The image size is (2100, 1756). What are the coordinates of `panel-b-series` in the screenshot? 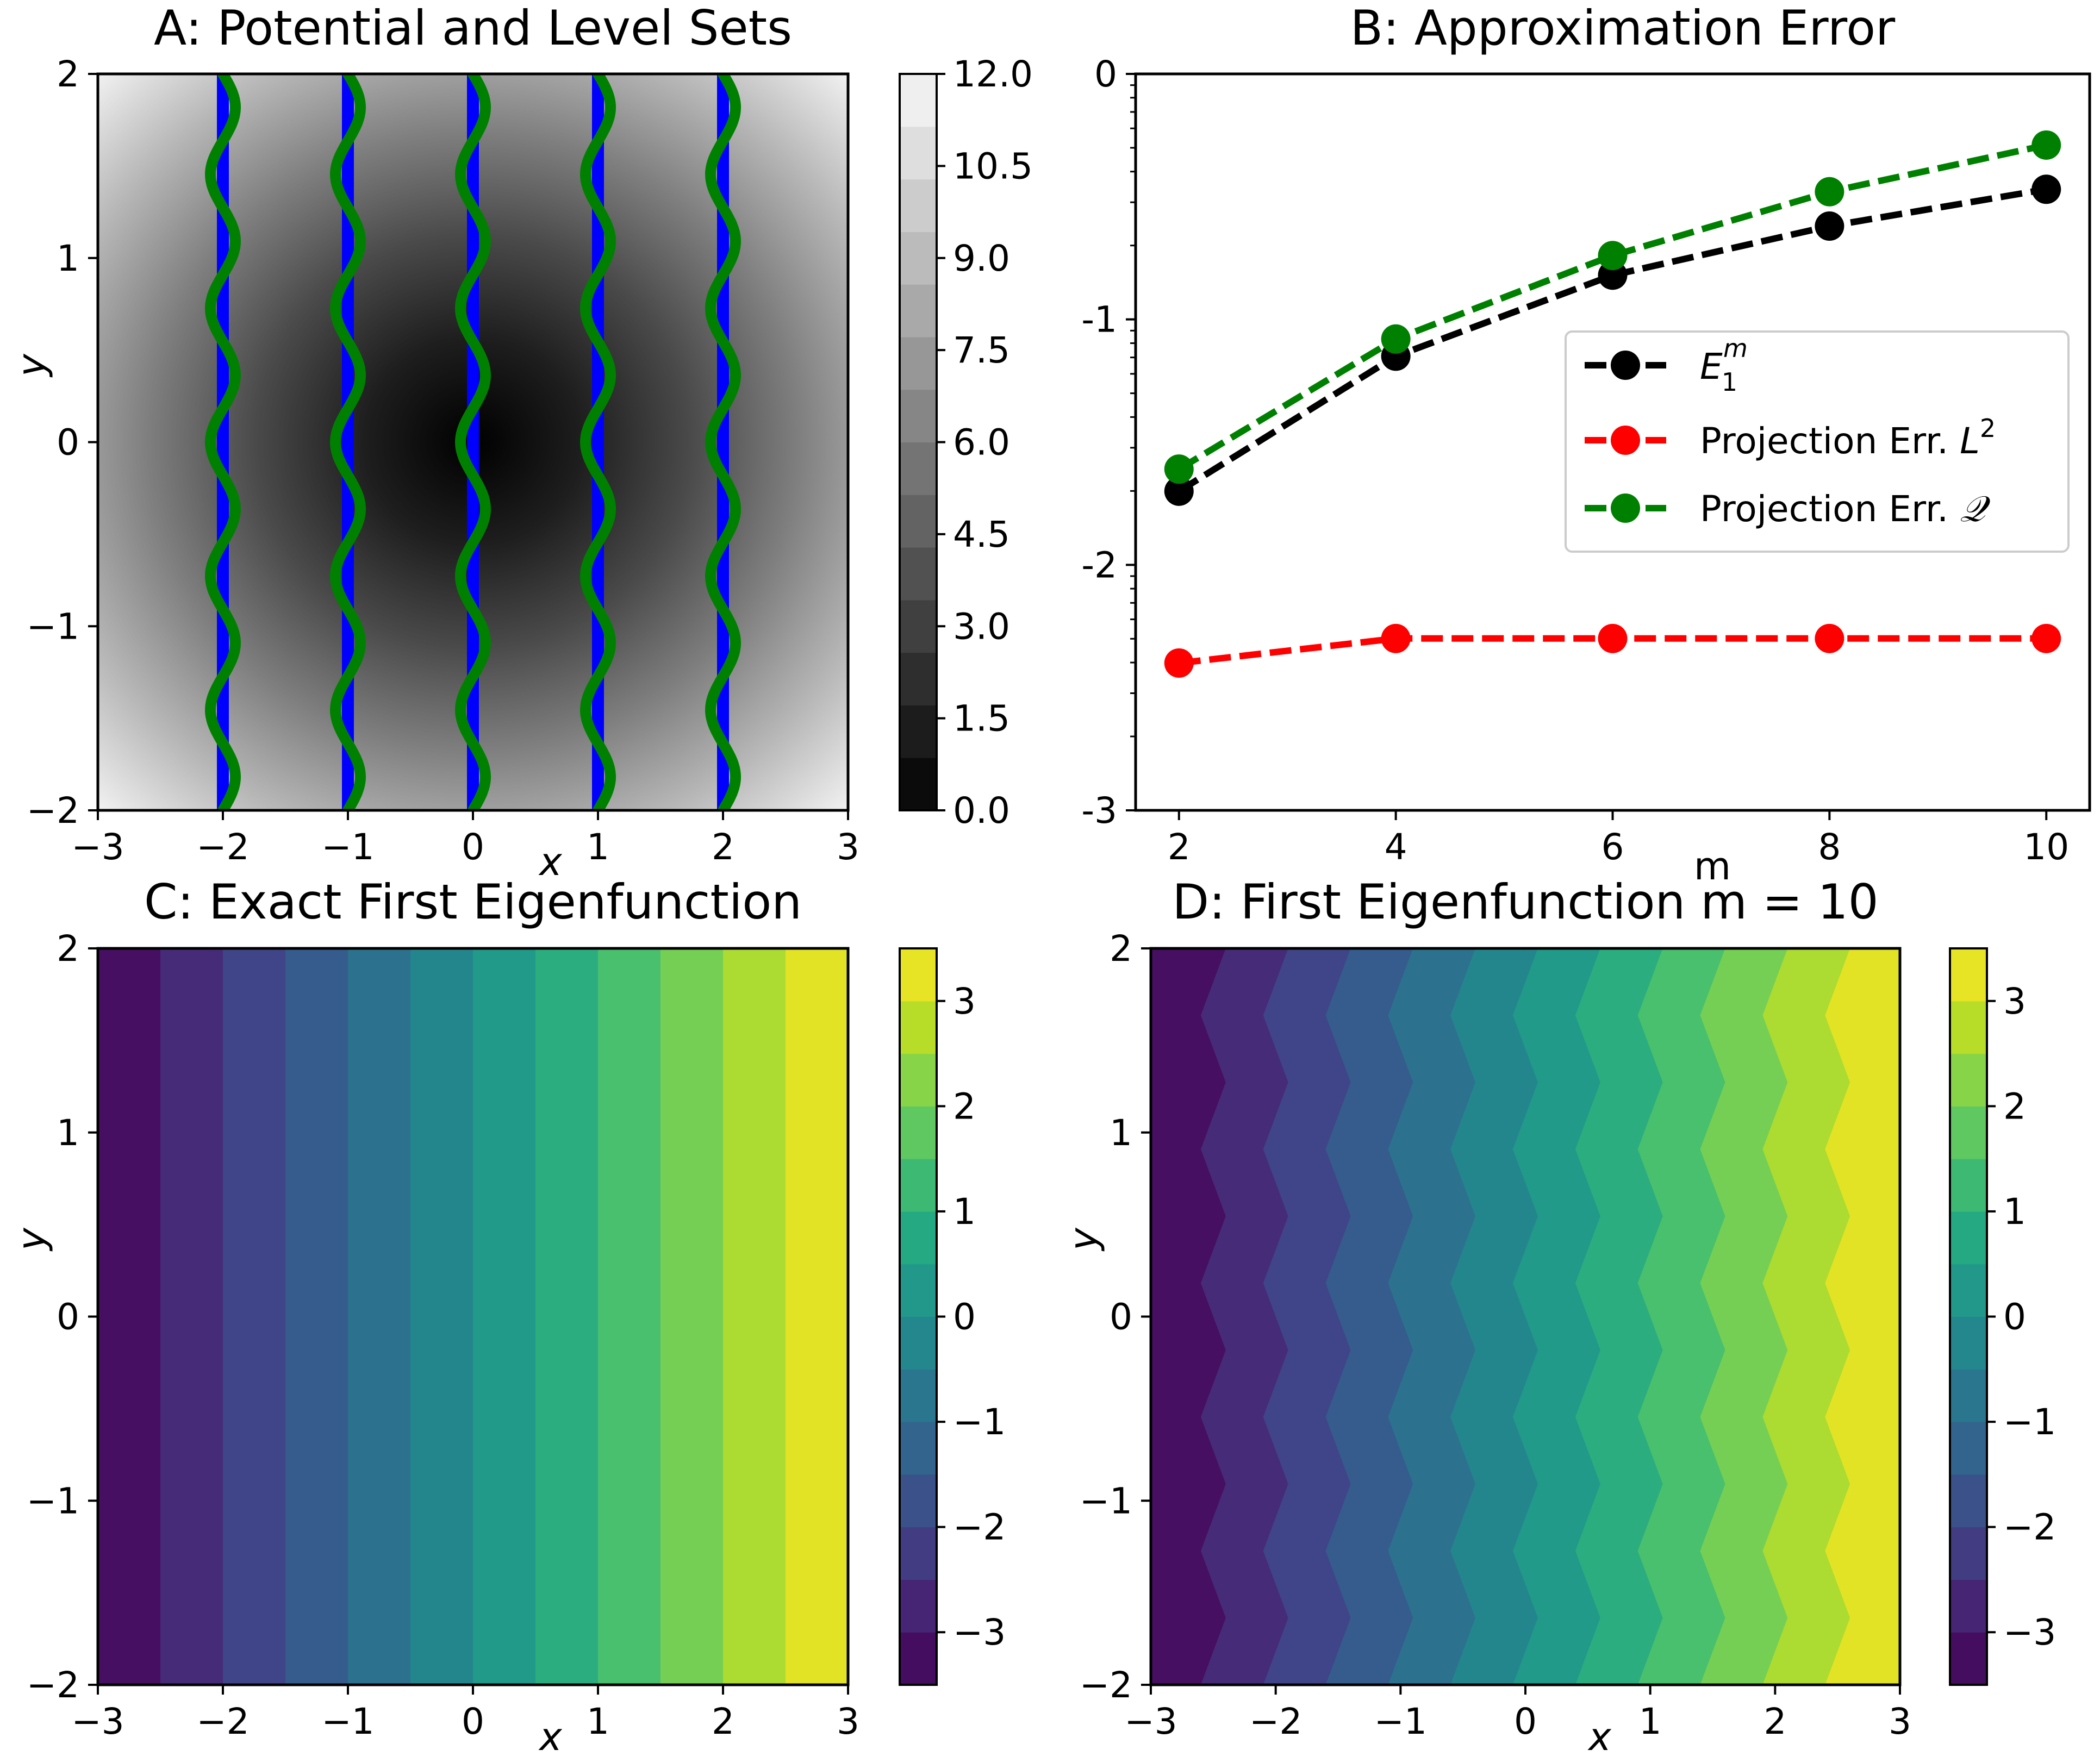 It's located at (1613, 404).